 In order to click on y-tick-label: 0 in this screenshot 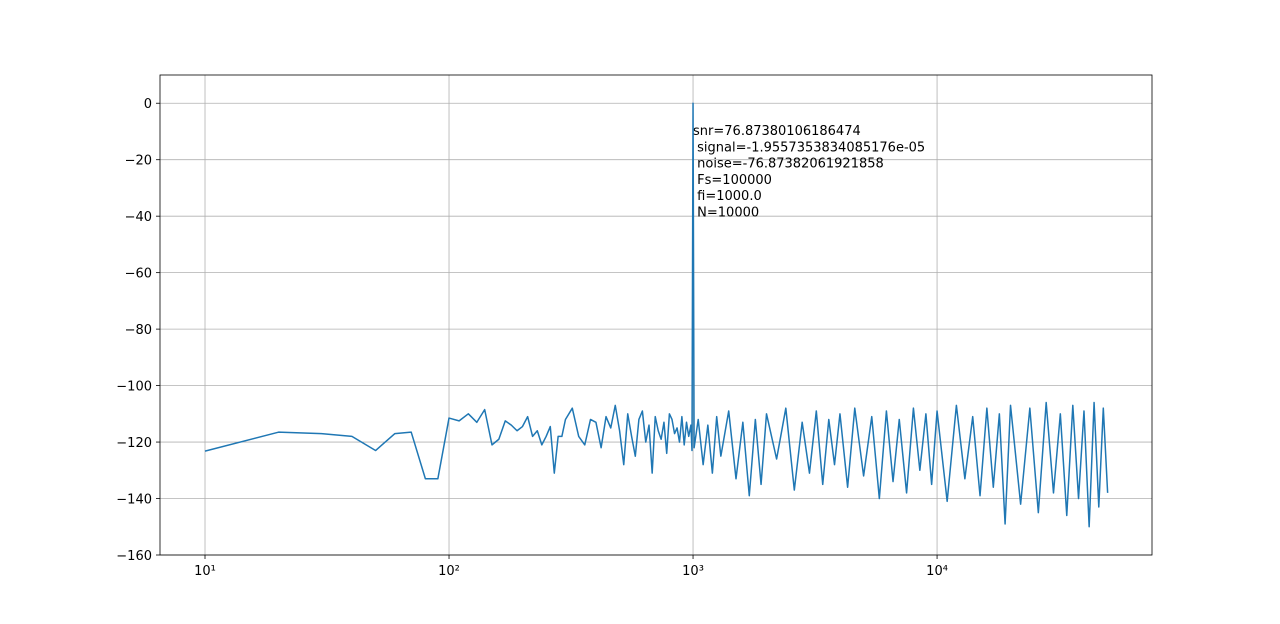, I will do `click(148, 104)`.